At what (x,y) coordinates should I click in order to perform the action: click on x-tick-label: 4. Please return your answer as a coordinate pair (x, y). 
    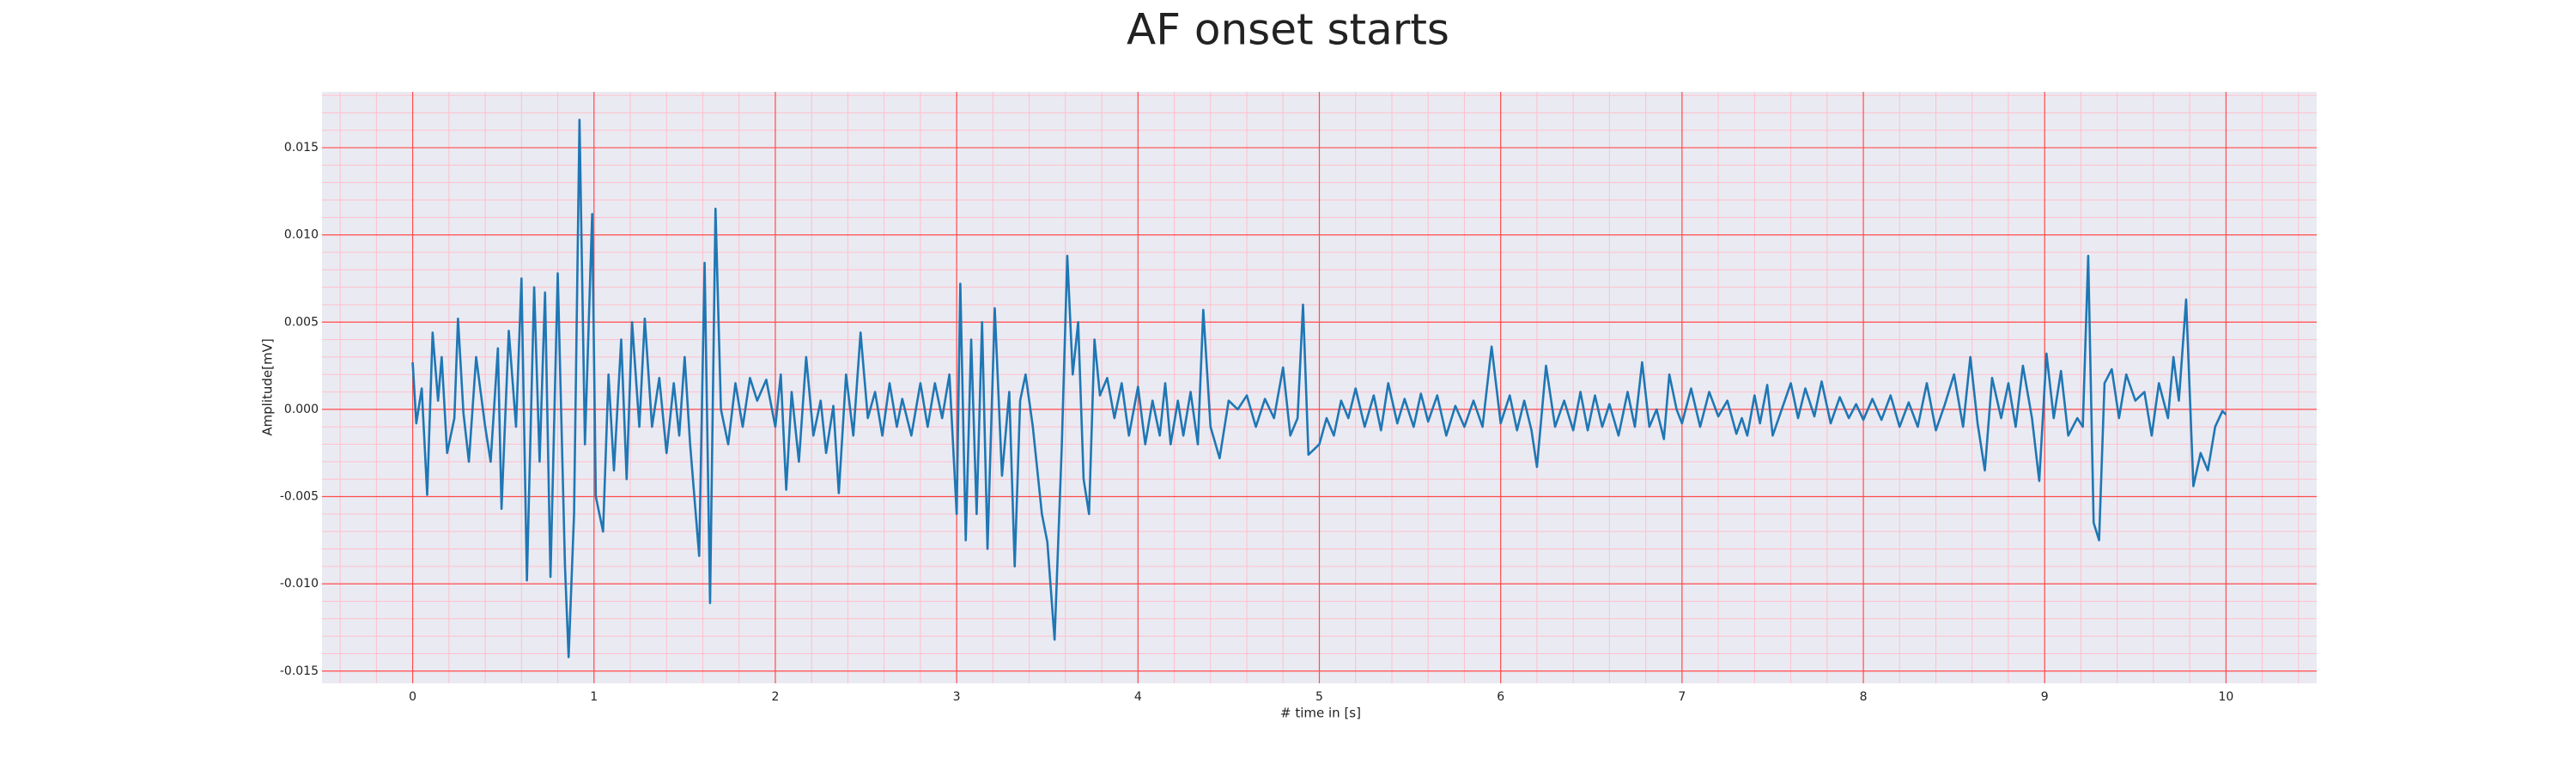
    Looking at the image, I should click on (1138, 697).